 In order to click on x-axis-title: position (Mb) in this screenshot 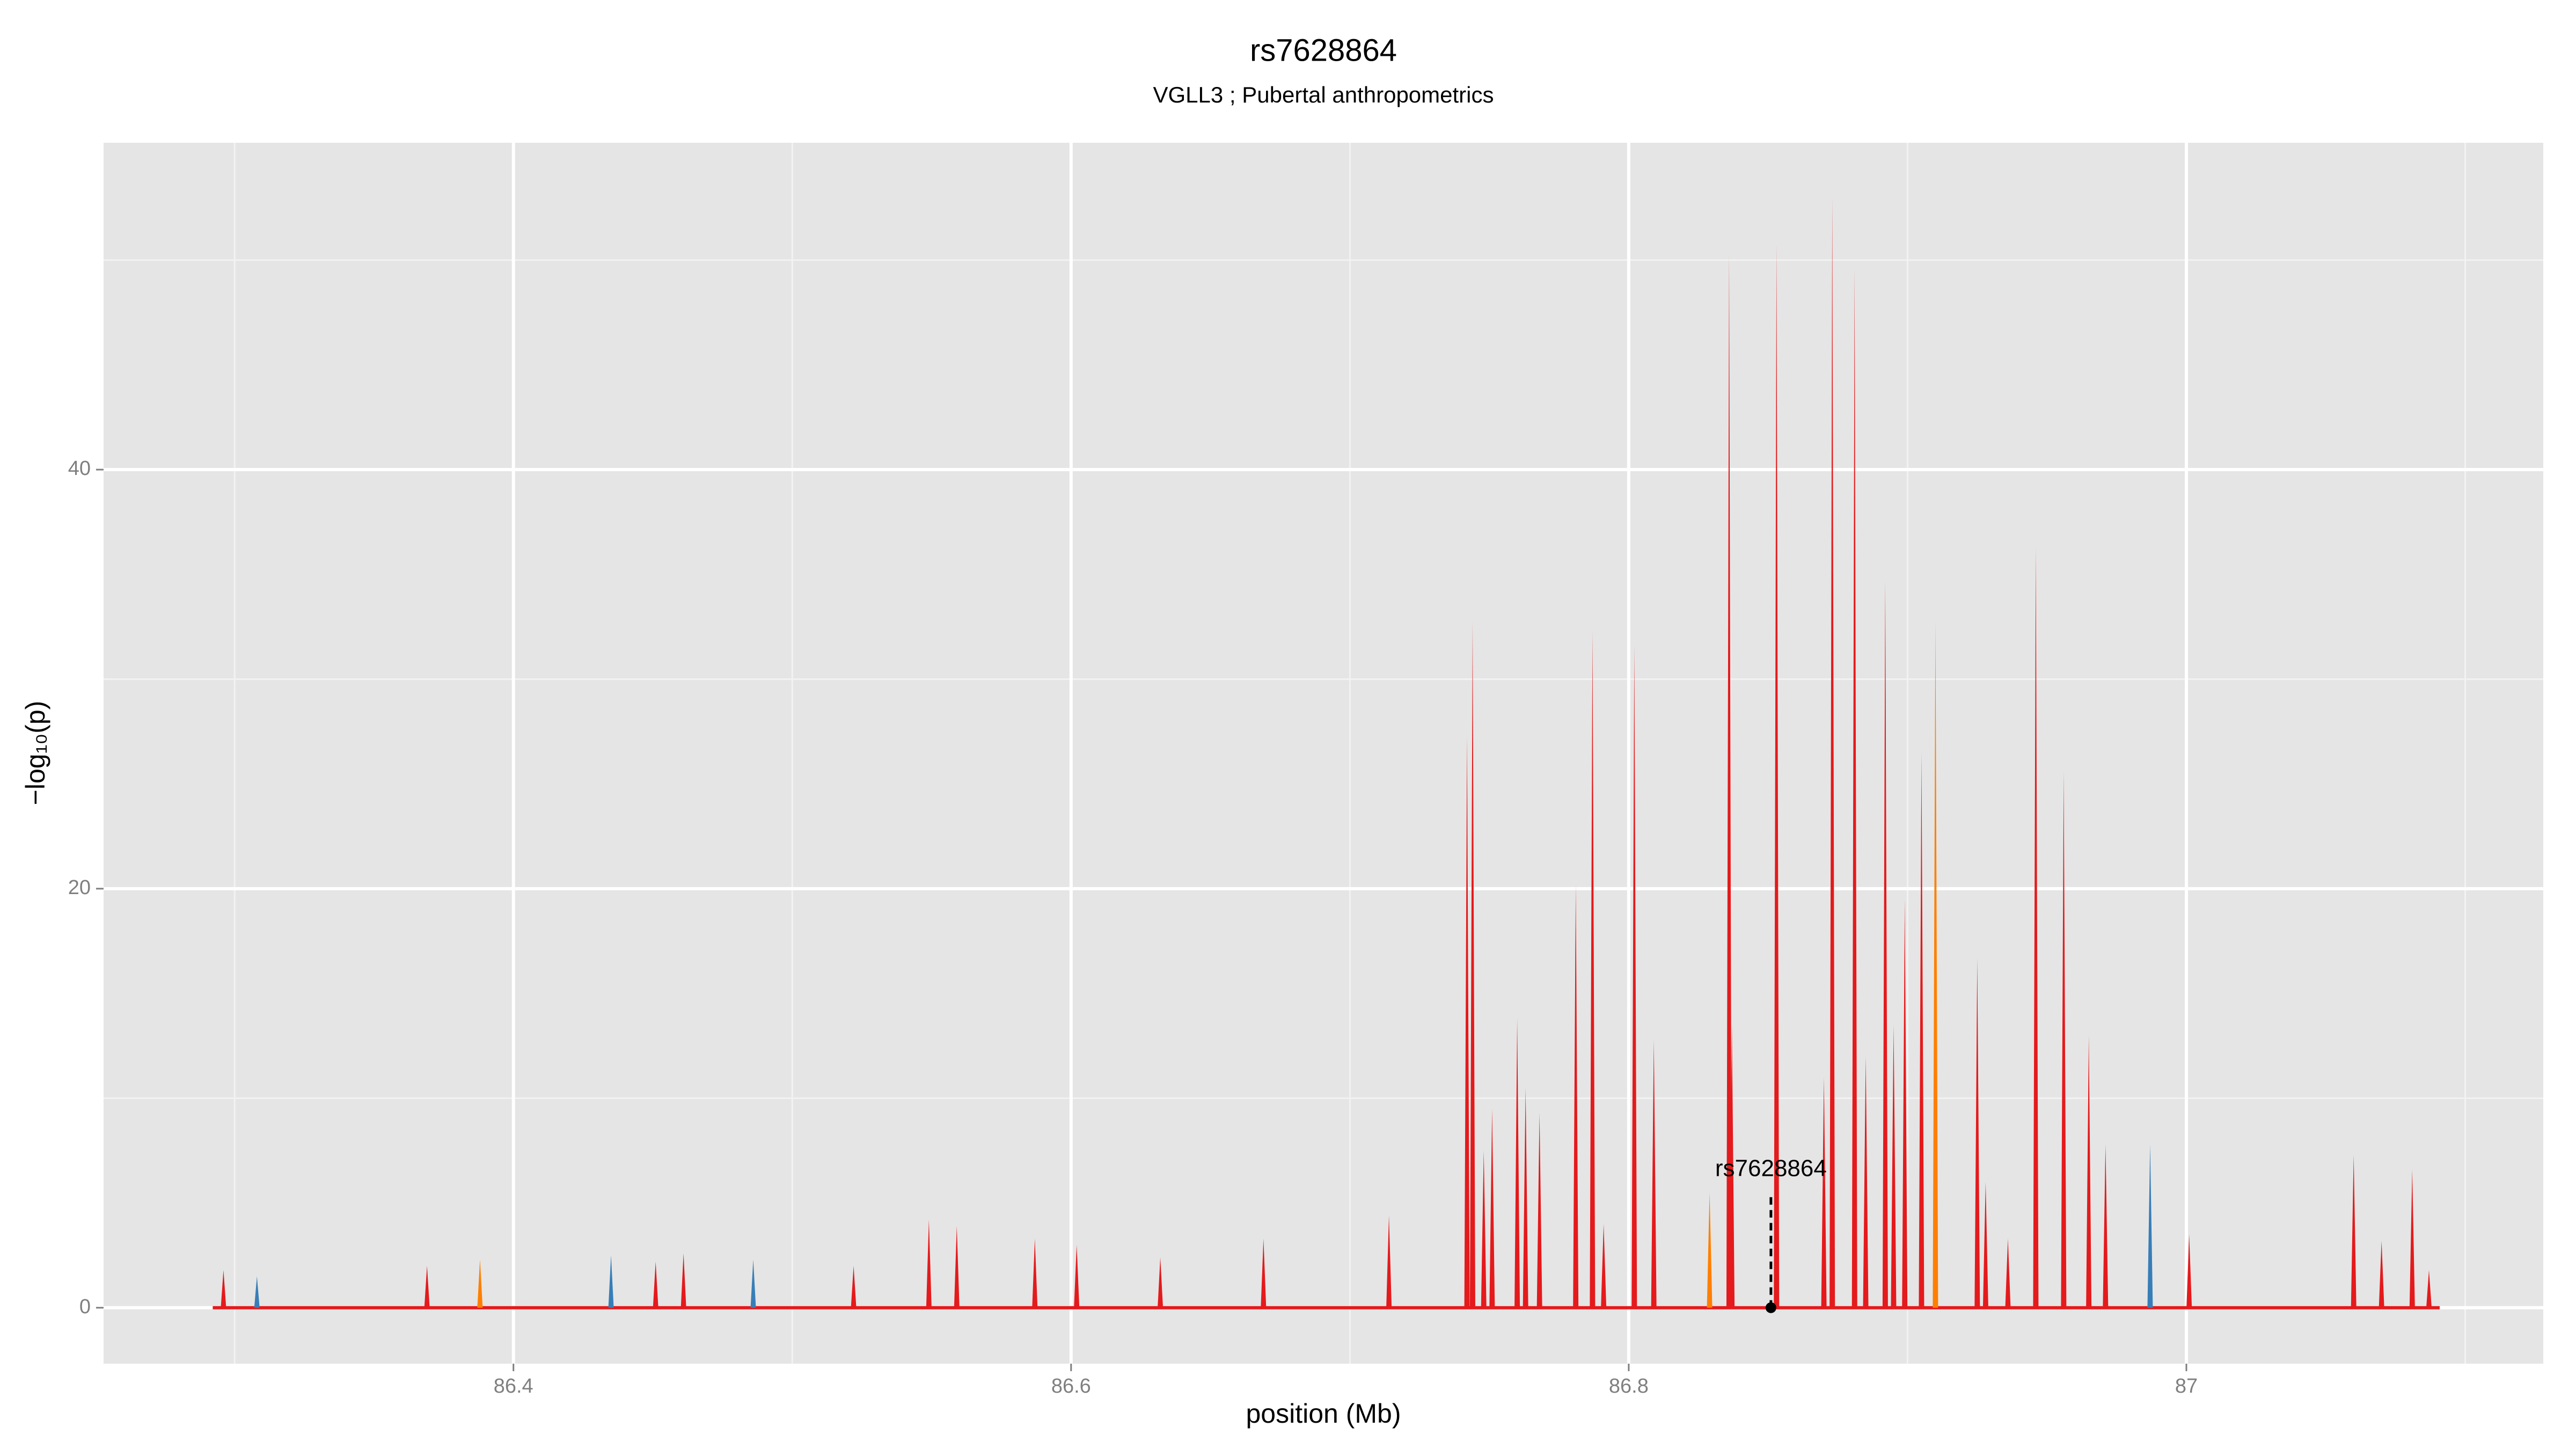, I will do `click(1323, 1414)`.